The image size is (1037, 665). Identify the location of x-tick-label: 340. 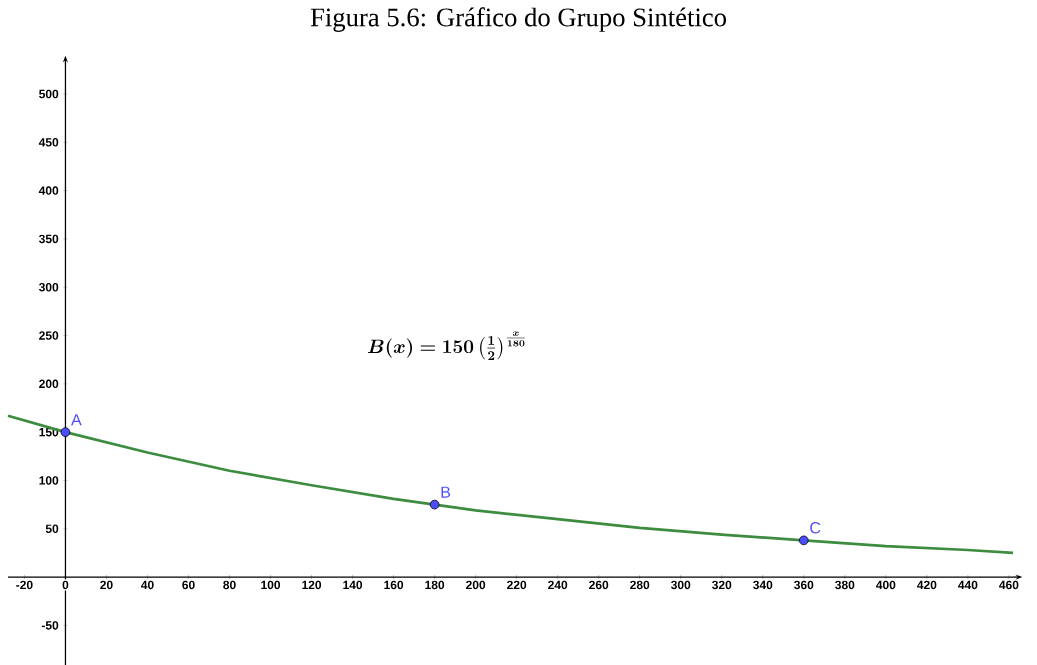
(763, 585).